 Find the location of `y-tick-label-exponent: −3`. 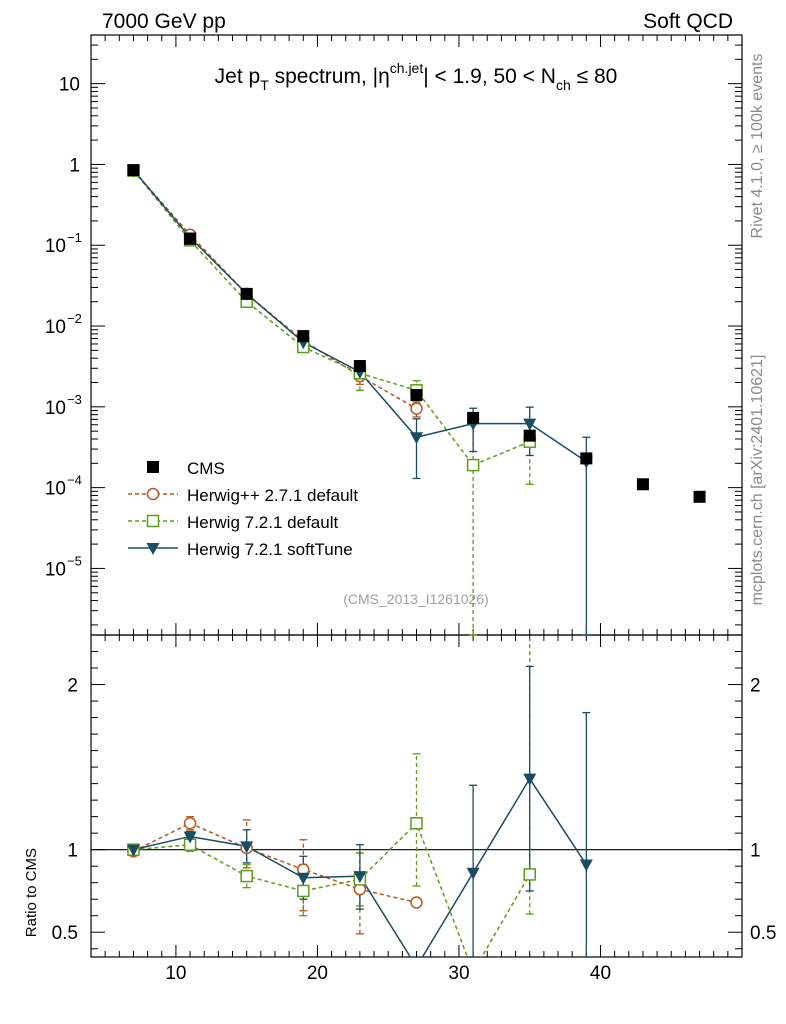

y-tick-label-exponent: −3 is located at coordinates (74, 399).